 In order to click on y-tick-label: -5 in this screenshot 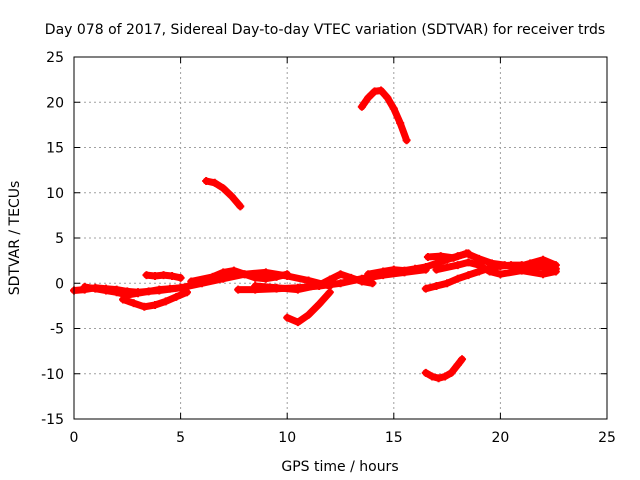, I will do `click(57, 330)`.